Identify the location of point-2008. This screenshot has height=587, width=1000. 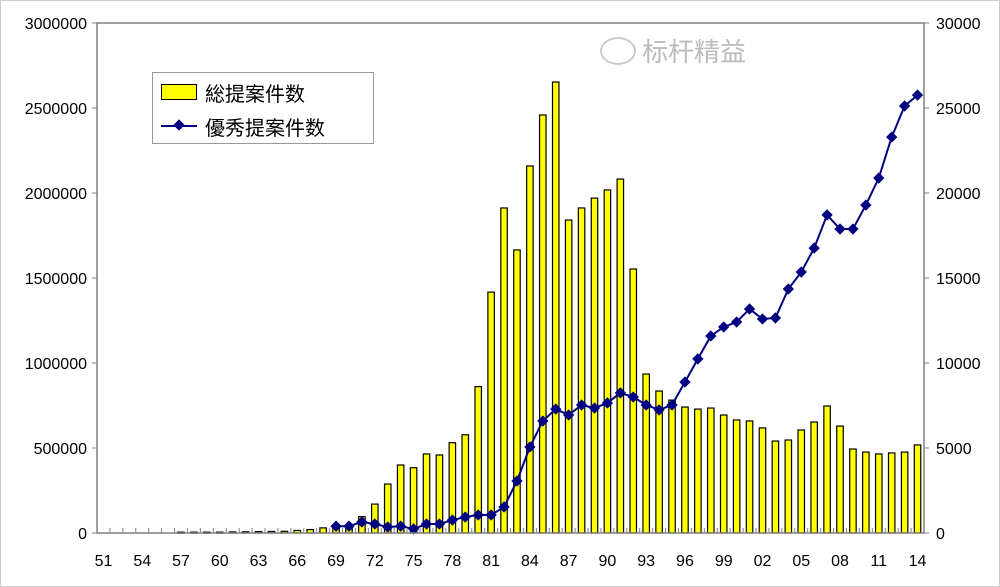
(840, 229).